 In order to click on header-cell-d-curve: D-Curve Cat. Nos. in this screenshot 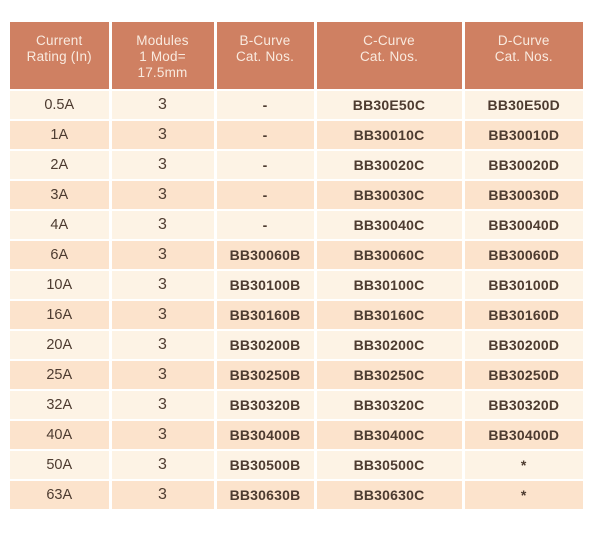, I will do `click(523, 56)`.